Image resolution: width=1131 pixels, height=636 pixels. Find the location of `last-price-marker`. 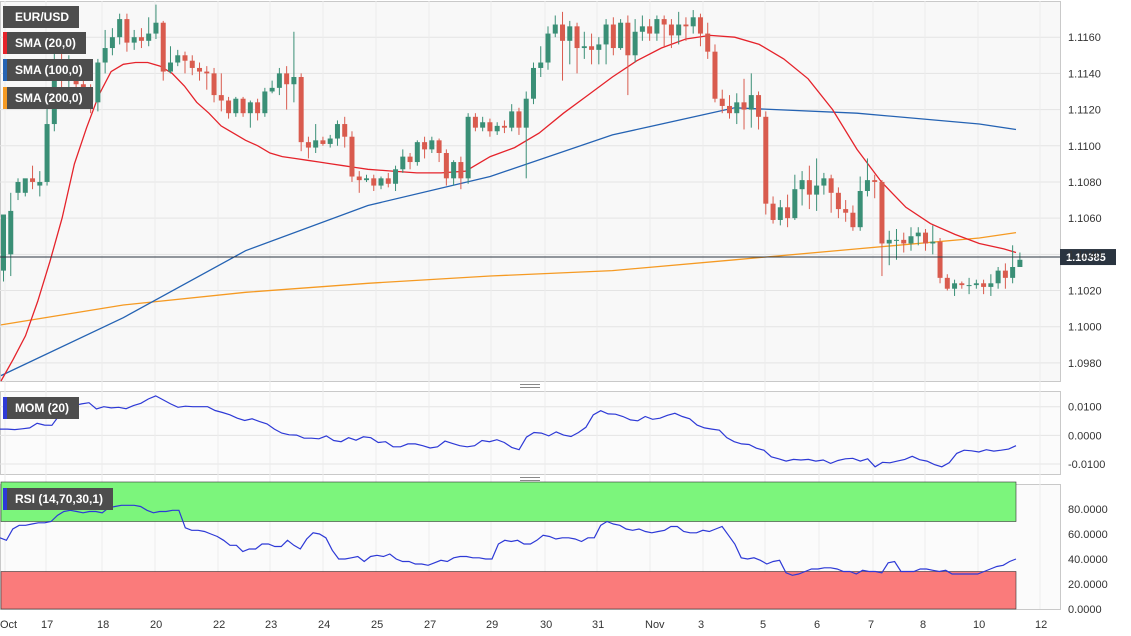

last-price-marker is located at coordinates (1088, 257).